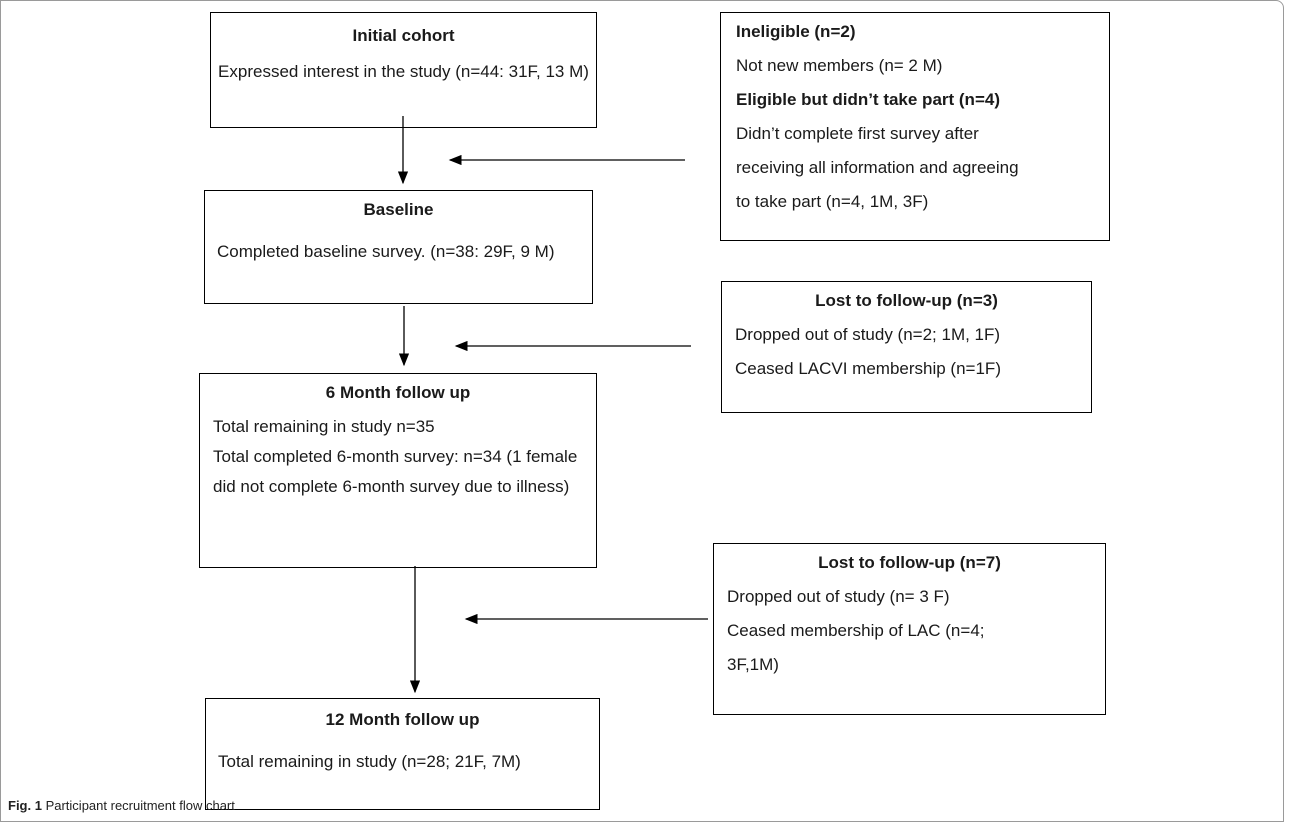  What do you see at coordinates (856, 630) in the screenshot?
I see `lost-to-follow-up-2-line-2: Ceased membership of LAC (n=4;` at bounding box center [856, 630].